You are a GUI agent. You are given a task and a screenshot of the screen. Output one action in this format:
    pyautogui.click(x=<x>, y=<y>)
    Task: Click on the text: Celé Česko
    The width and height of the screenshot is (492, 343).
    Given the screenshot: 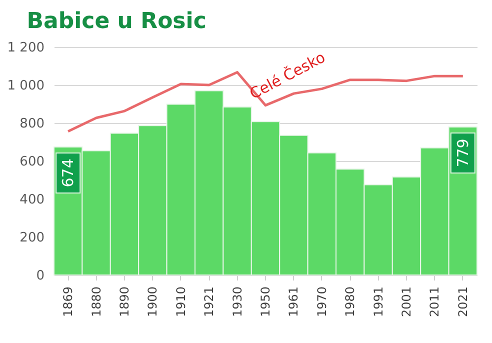 What is the action you would take?
    pyautogui.click(x=287, y=75)
    